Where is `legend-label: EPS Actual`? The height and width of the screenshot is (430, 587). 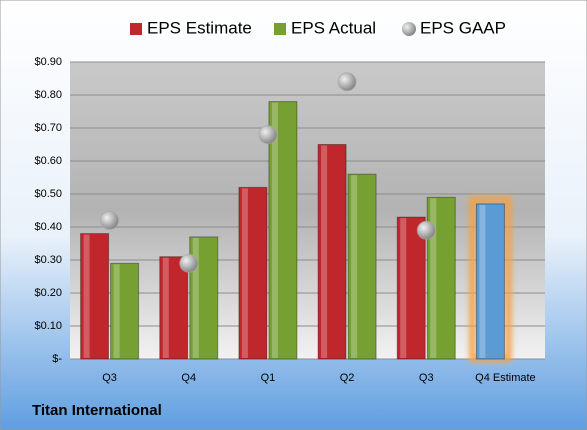
legend-label: EPS Actual is located at coordinates (333, 27).